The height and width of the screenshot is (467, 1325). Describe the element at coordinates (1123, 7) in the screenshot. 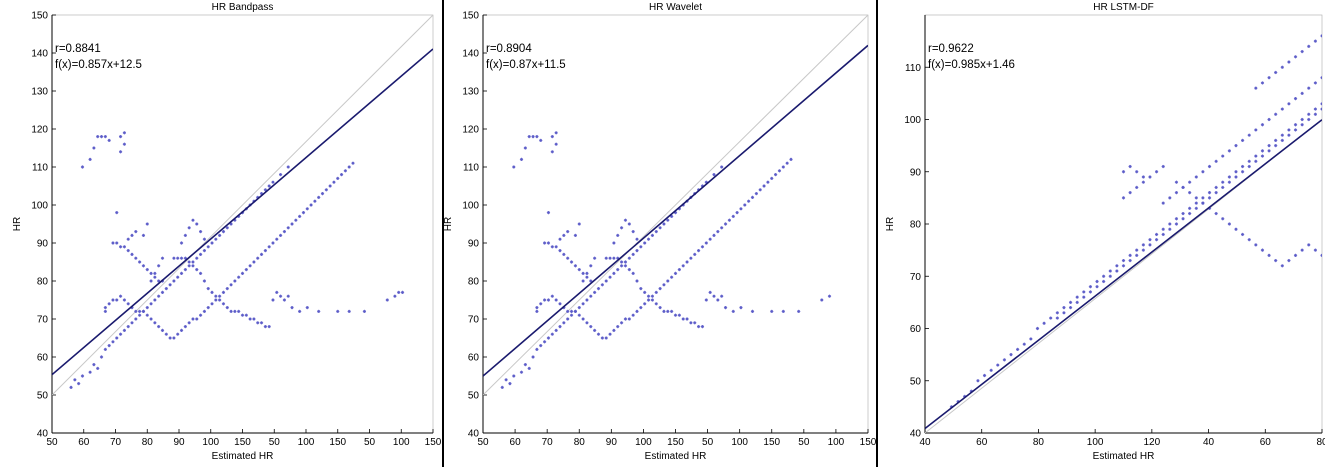

I see `chart-title: HR LSTM-DF` at that location.